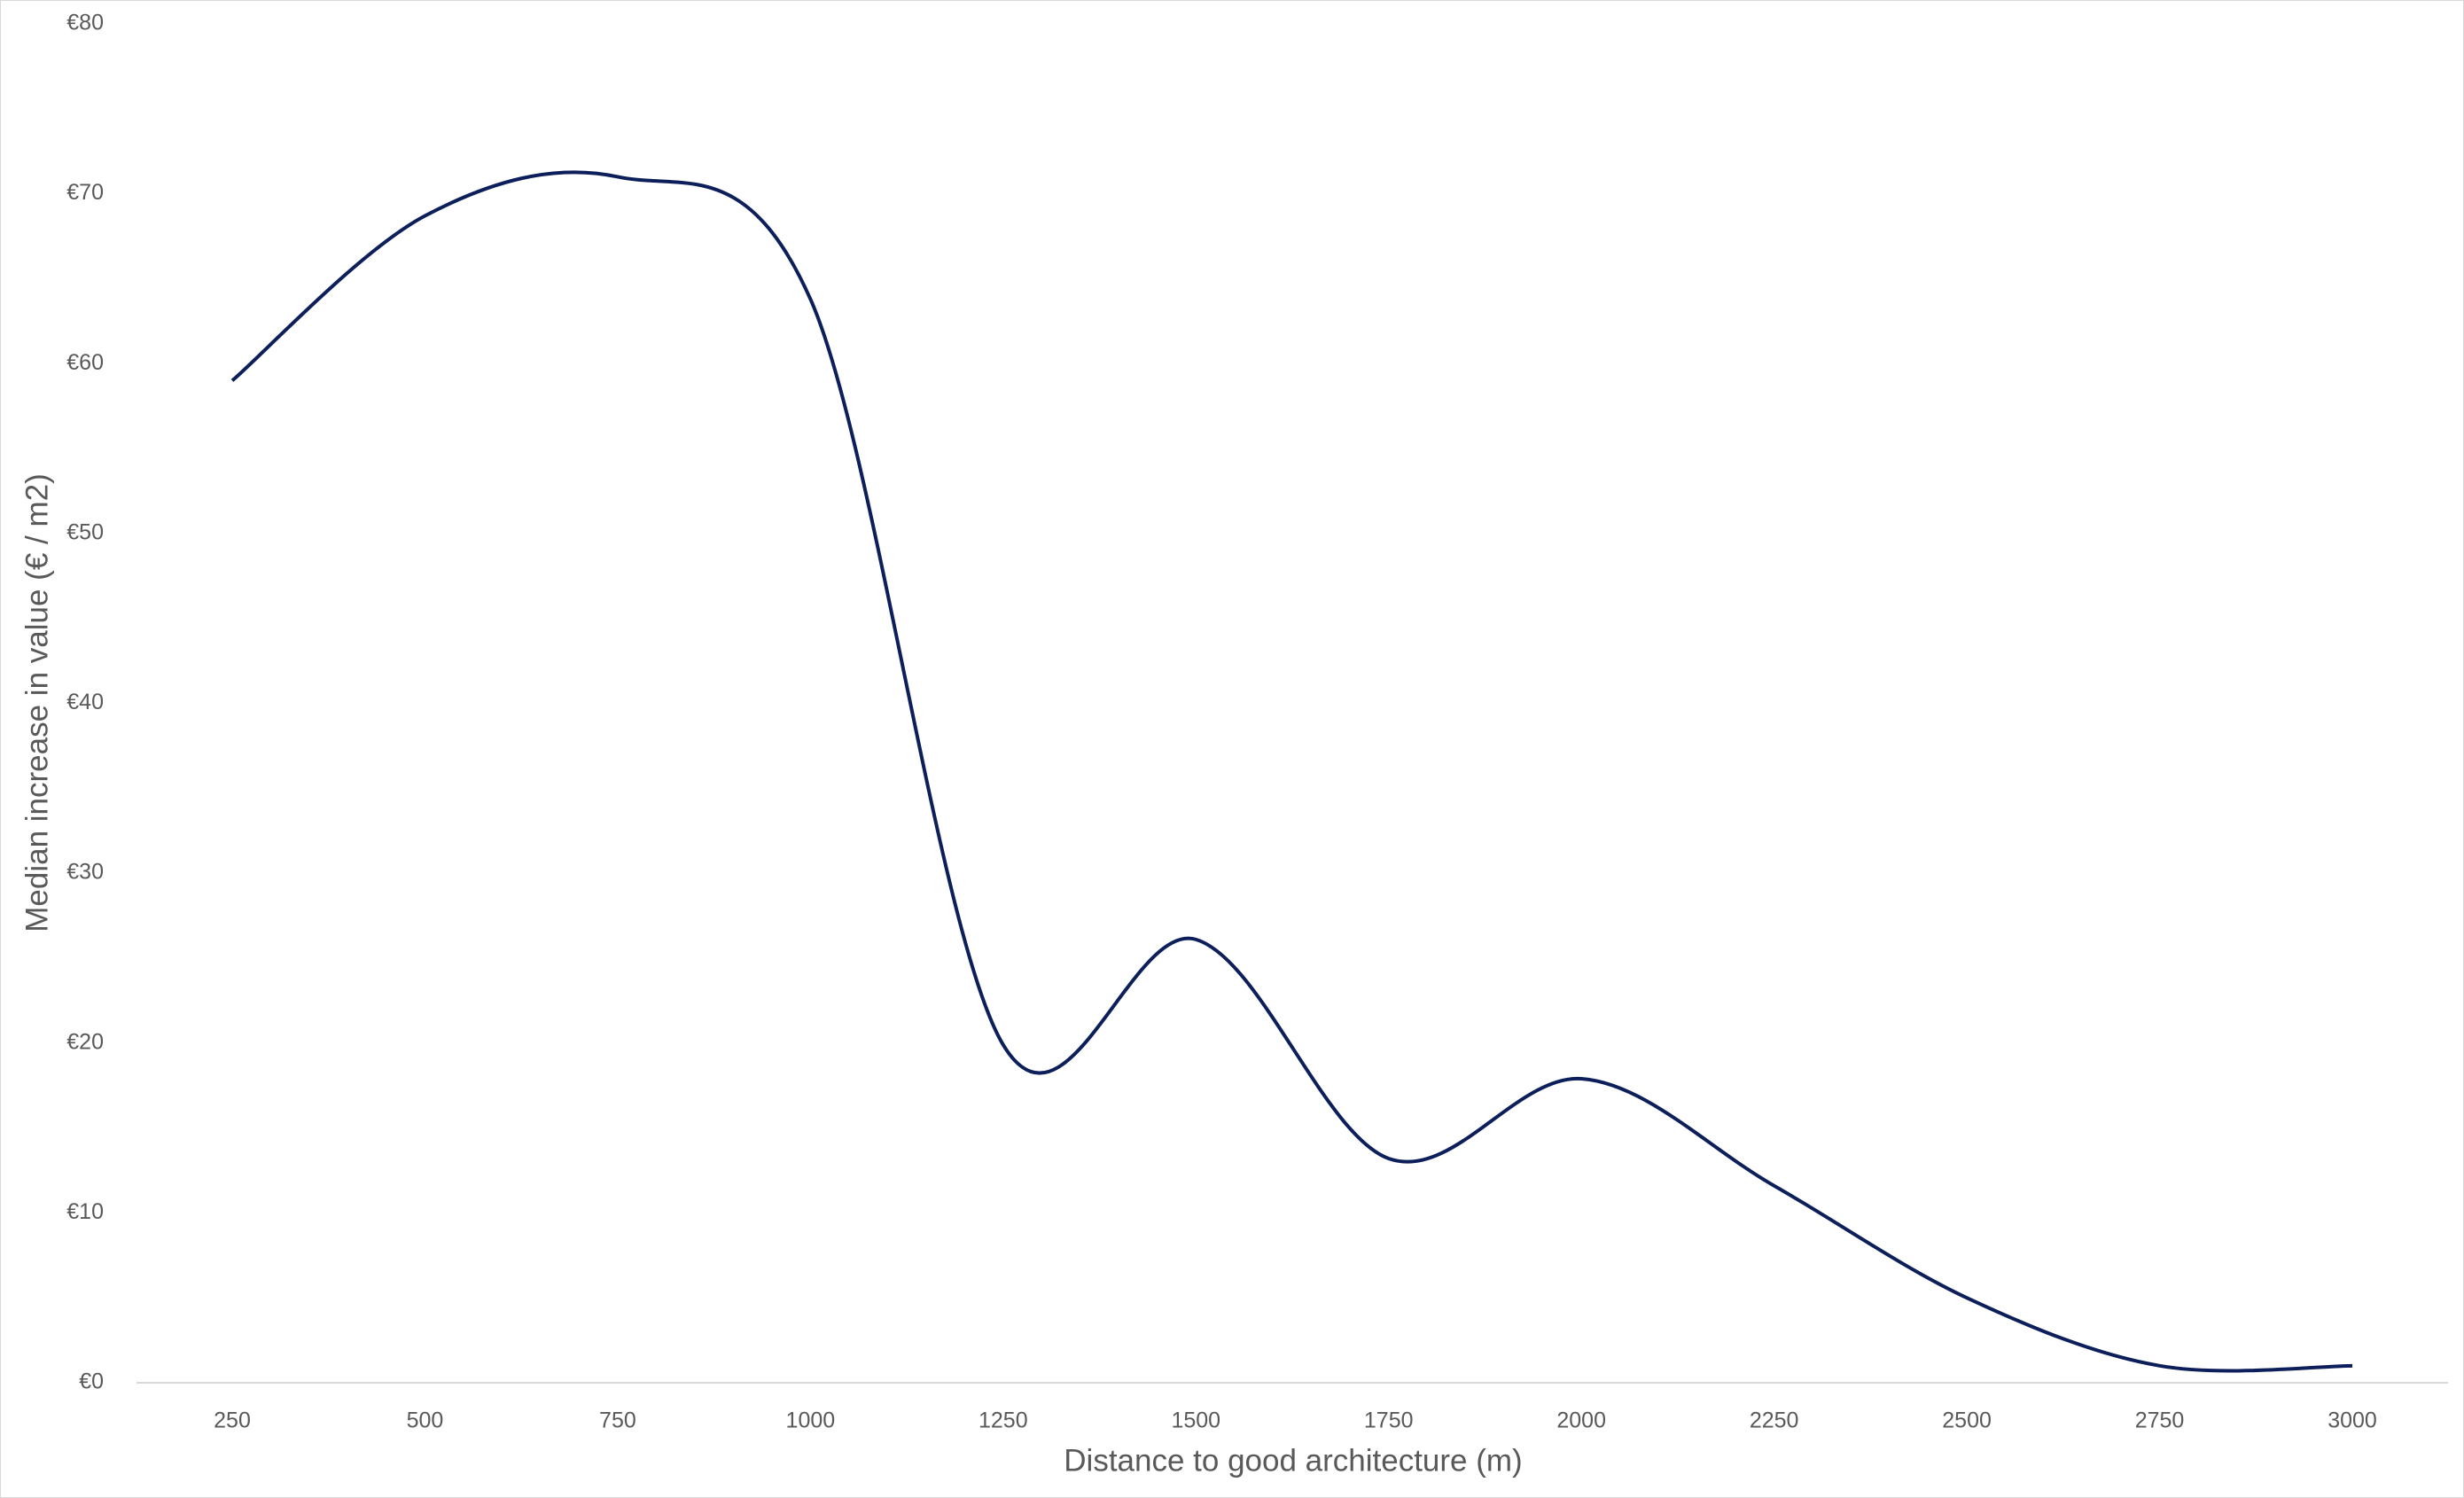 The width and height of the screenshot is (2464, 1498). I want to click on y-axis-title: Median increase in value (€ / m2), so click(36, 702).